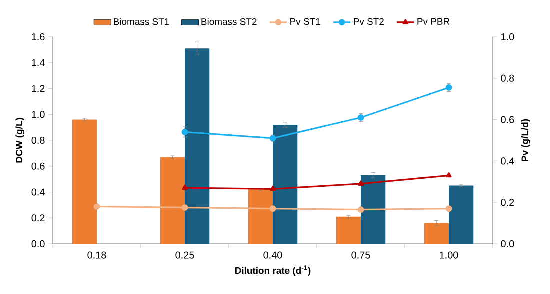  What do you see at coordinates (507, 244) in the screenshot?
I see `y2-tick-label: 0.0` at bounding box center [507, 244].